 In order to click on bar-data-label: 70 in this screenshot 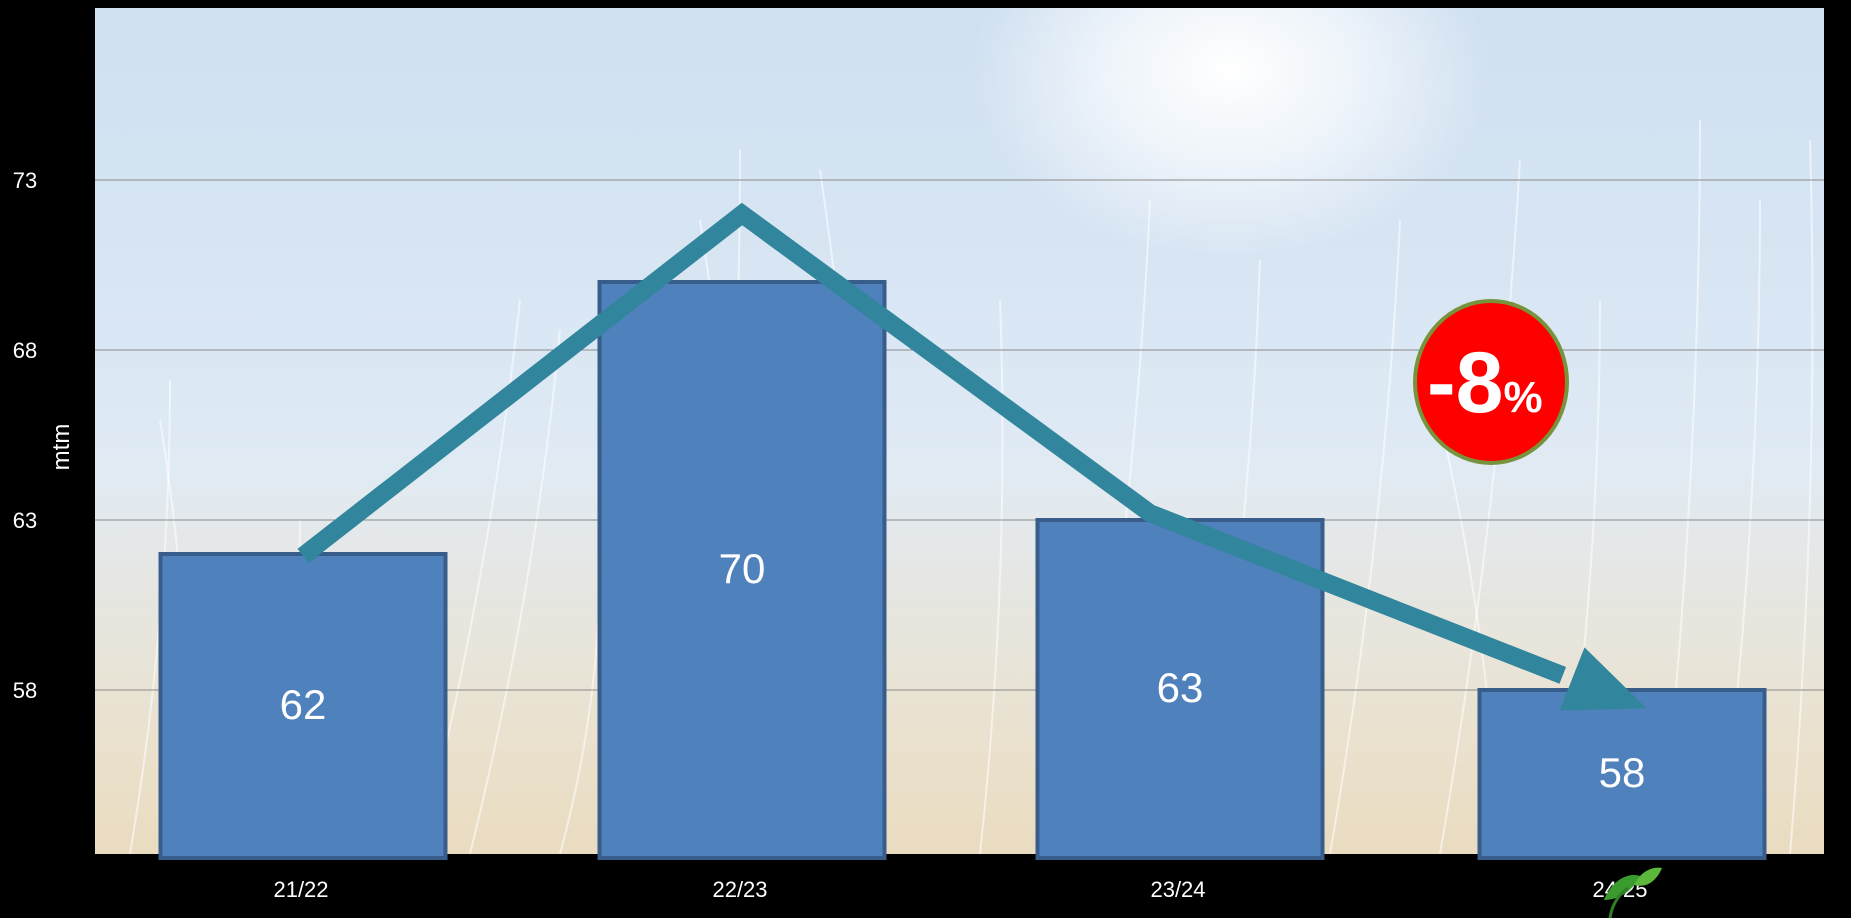, I will do `click(742, 568)`.